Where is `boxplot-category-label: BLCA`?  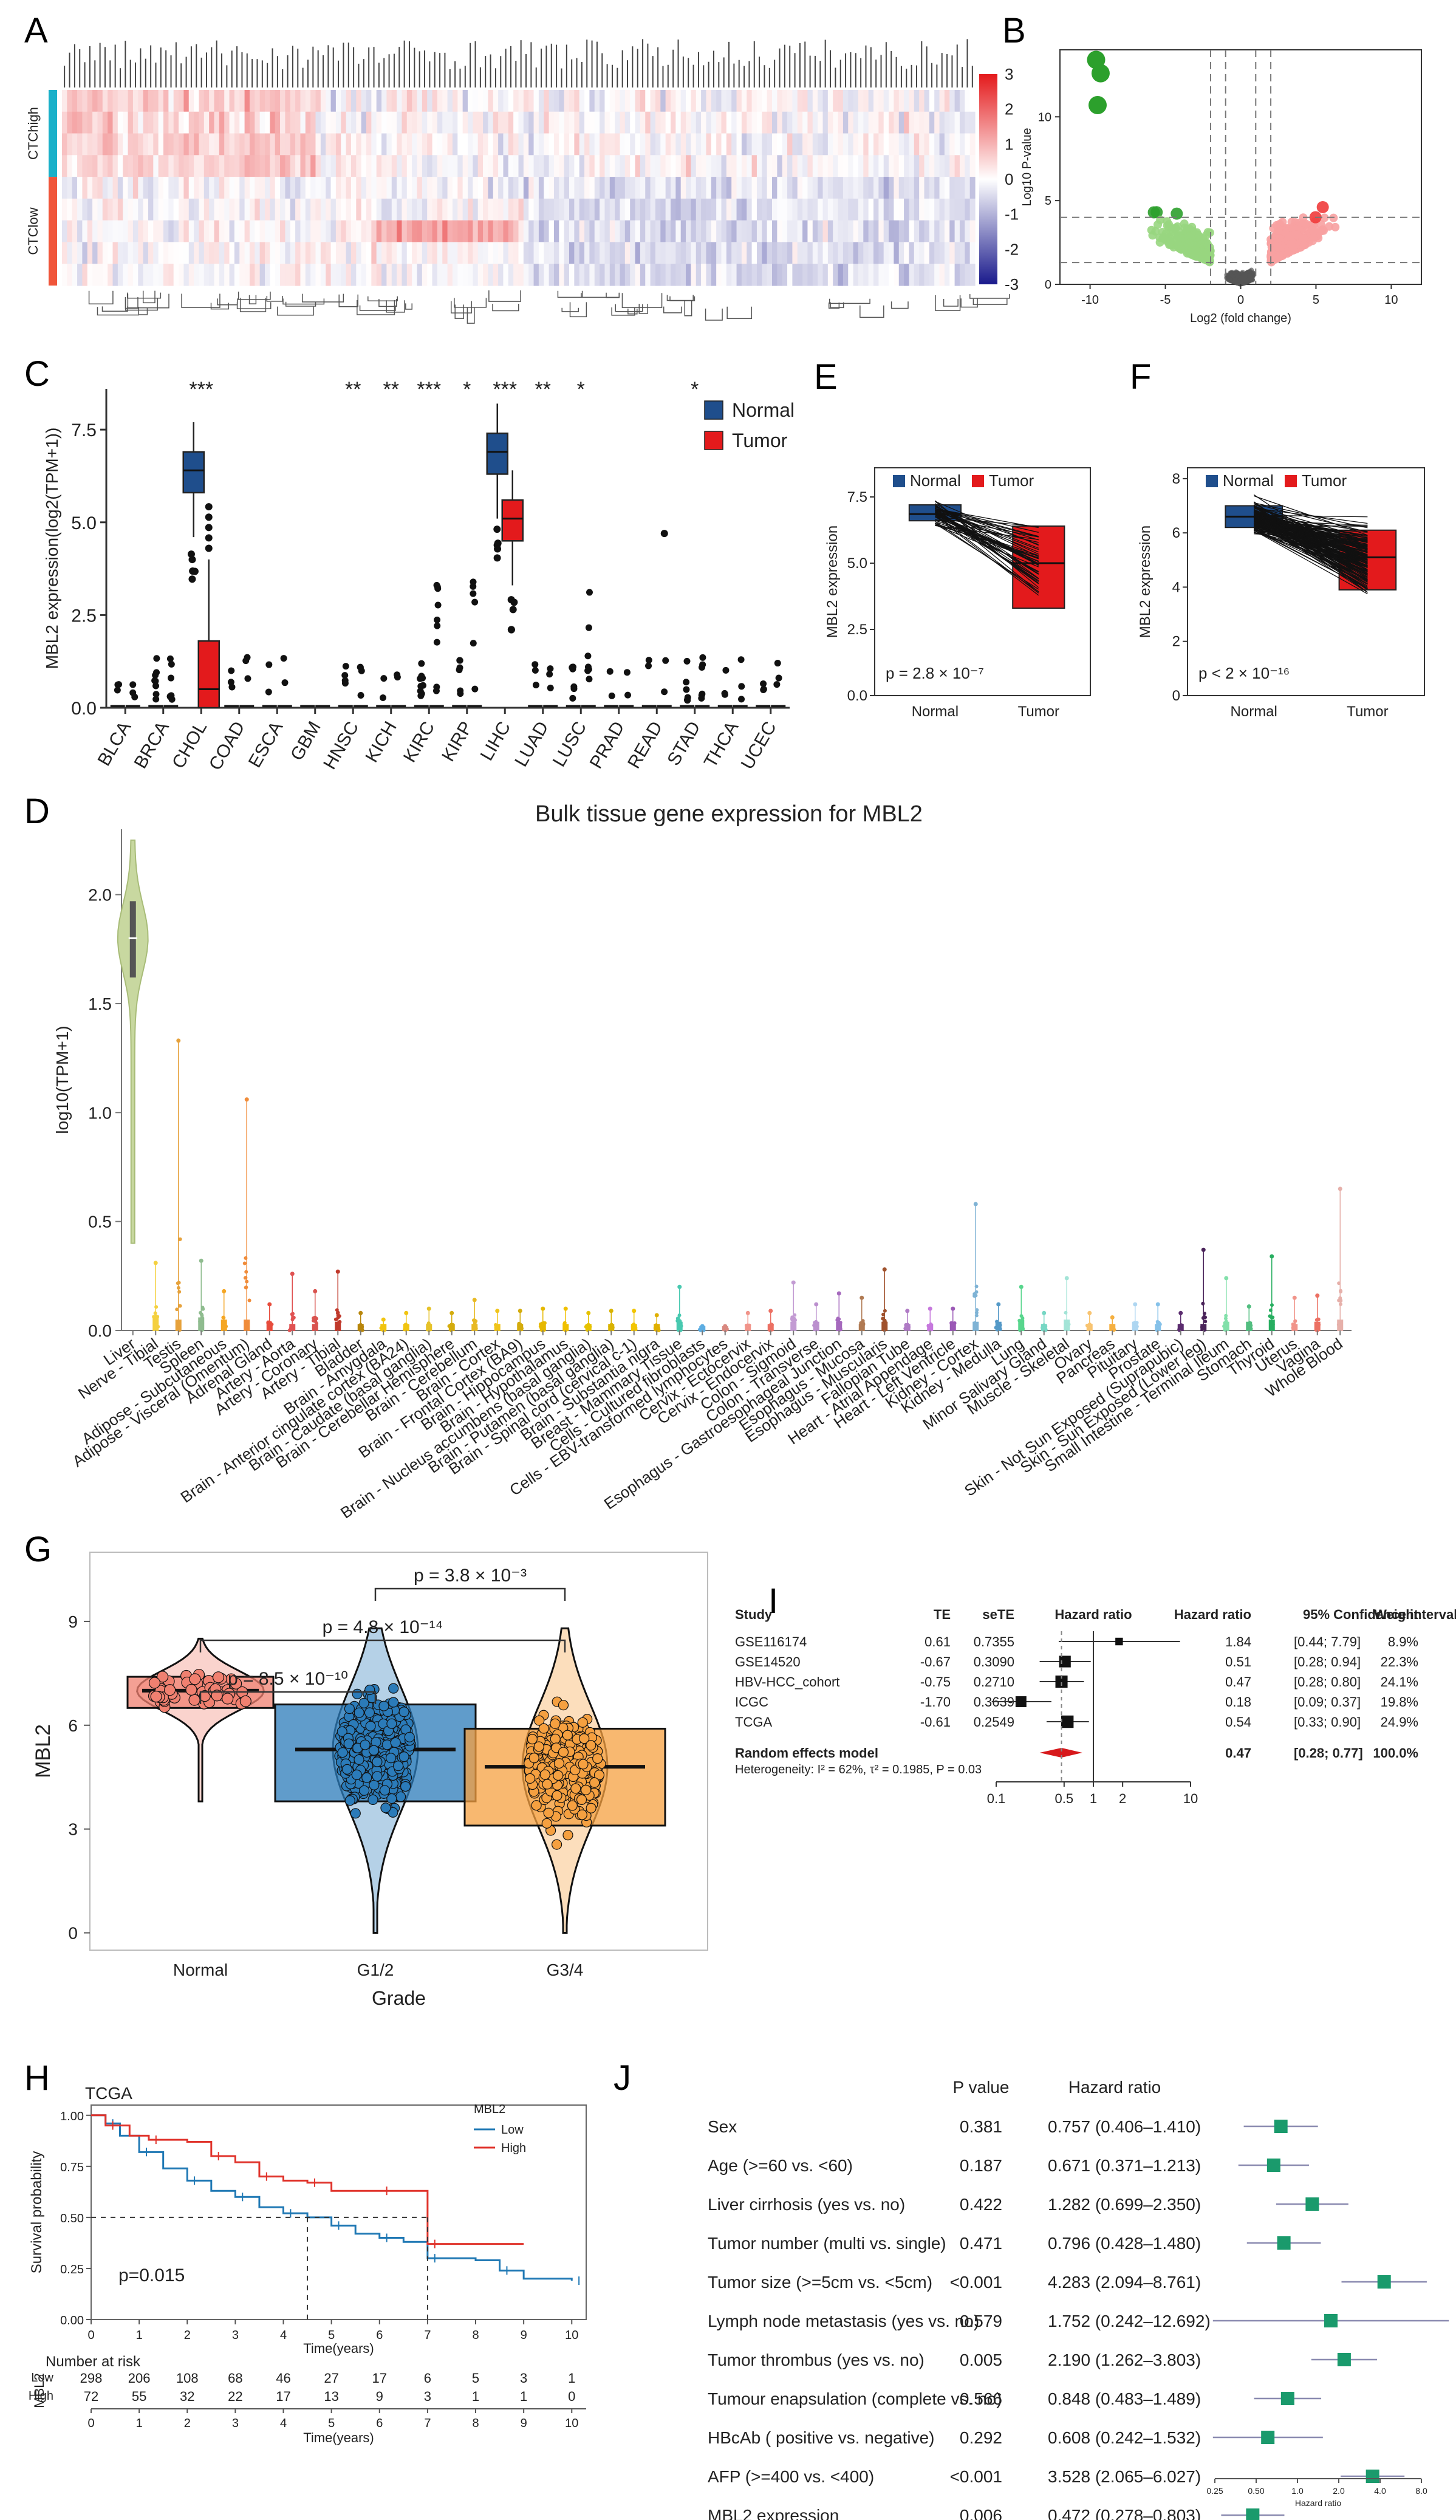 boxplot-category-label: BLCA is located at coordinates (114, 744).